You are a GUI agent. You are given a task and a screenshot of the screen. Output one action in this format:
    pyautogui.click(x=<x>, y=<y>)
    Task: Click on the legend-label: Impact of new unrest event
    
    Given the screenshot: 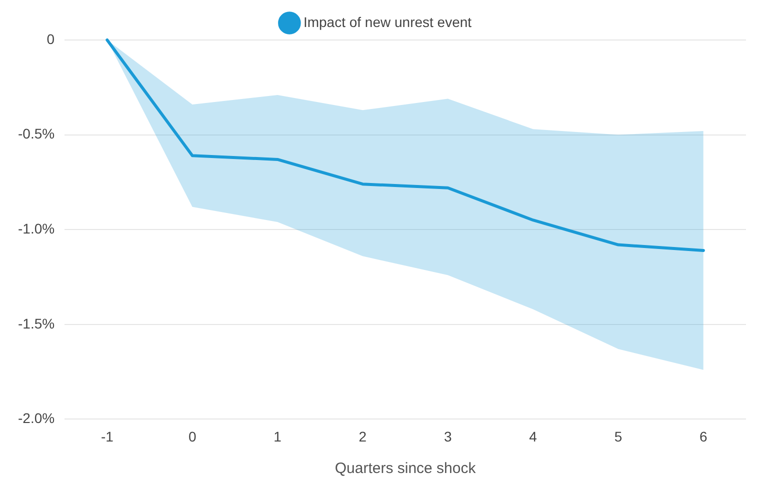 What is the action you would take?
    pyautogui.click(x=387, y=22)
    